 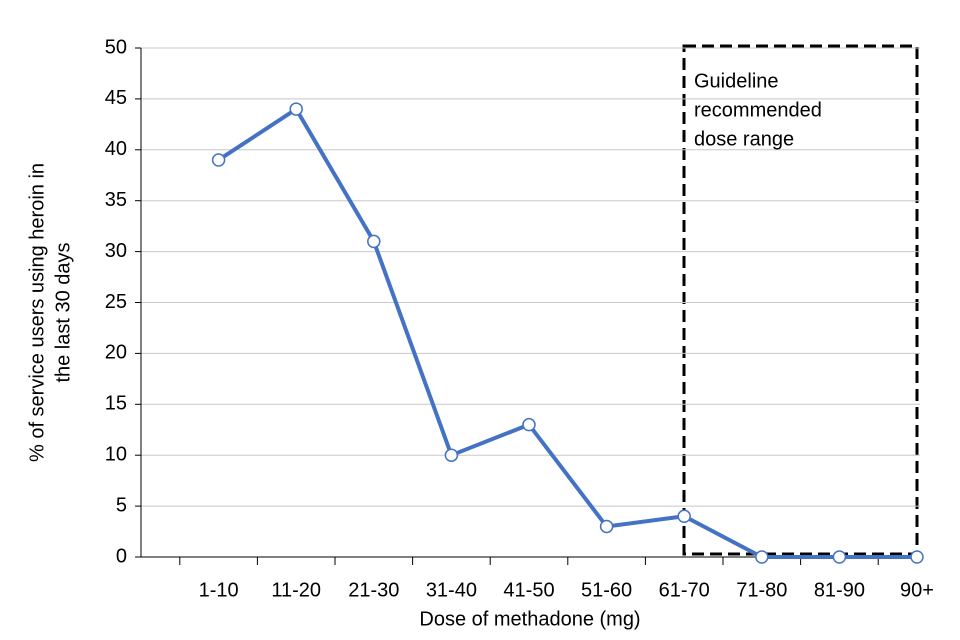 What do you see at coordinates (219, 590) in the screenshot?
I see `x-tick-label: 1-10` at bounding box center [219, 590].